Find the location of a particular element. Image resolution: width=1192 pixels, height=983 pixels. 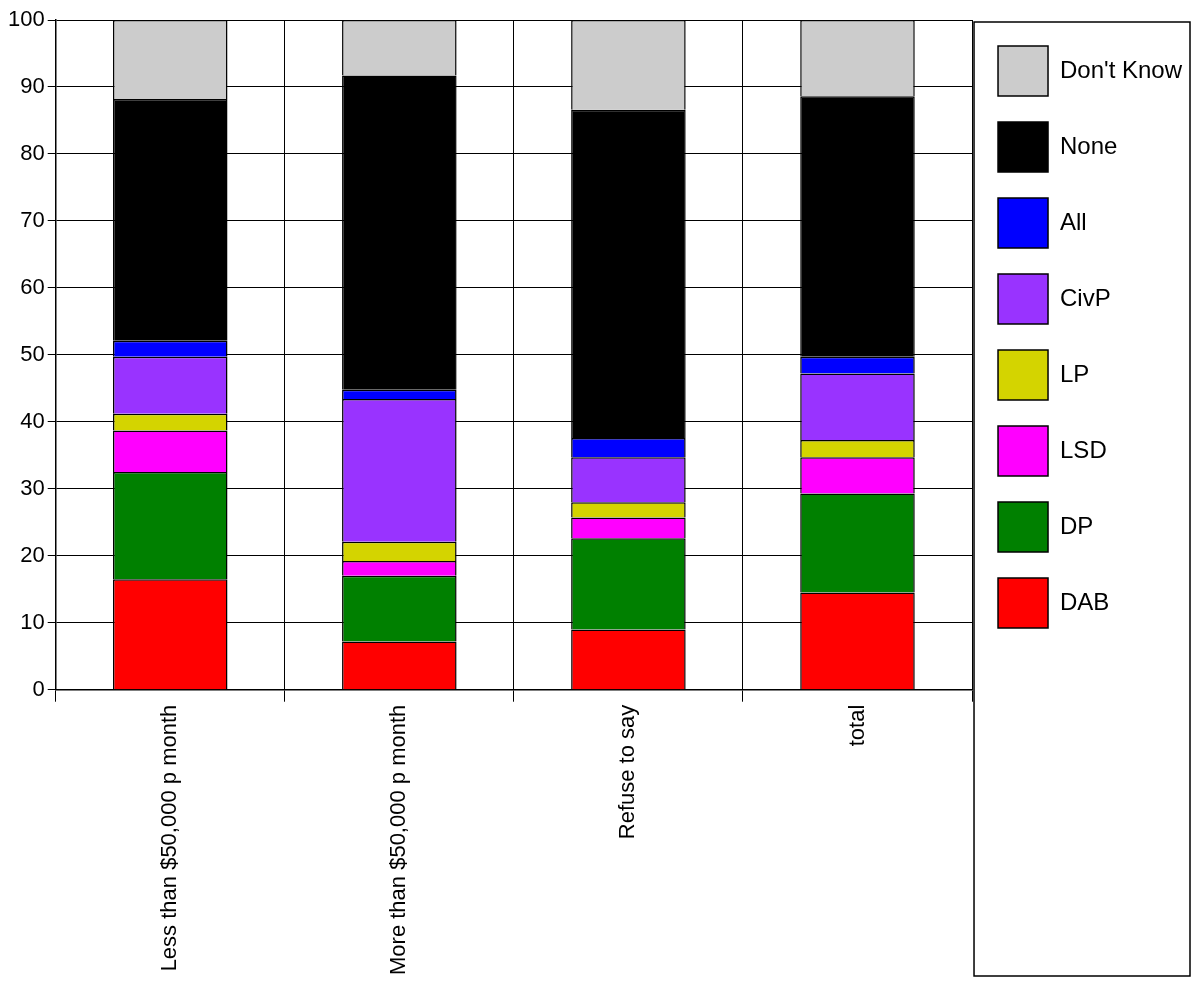

legend-label: LP is located at coordinates (1075, 373).